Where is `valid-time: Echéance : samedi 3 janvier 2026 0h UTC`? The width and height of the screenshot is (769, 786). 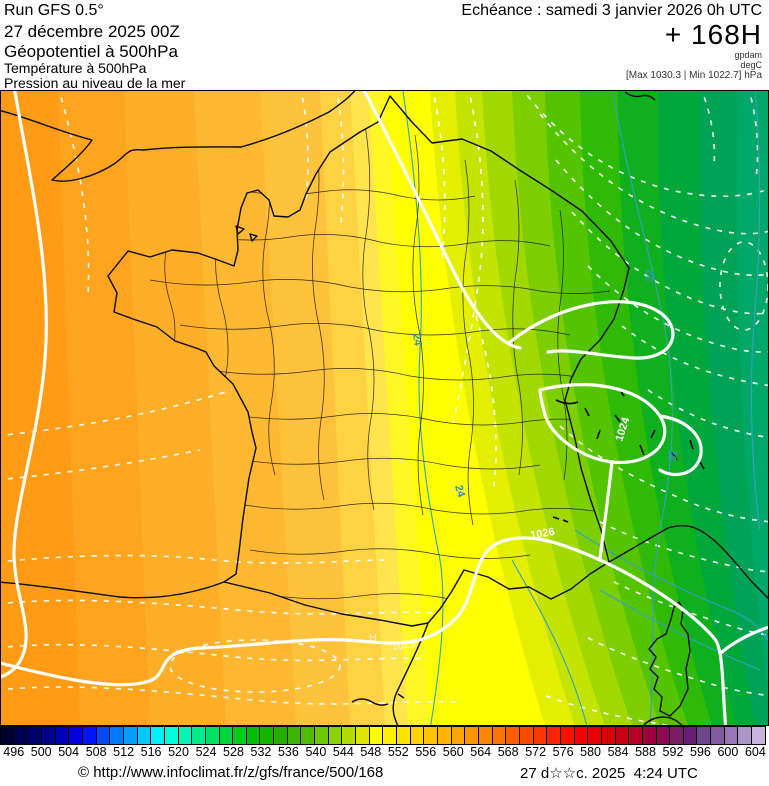
valid-time: Echéance : samedi 3 janvier 2026 0h UTC is located at coordinates (611, 10).